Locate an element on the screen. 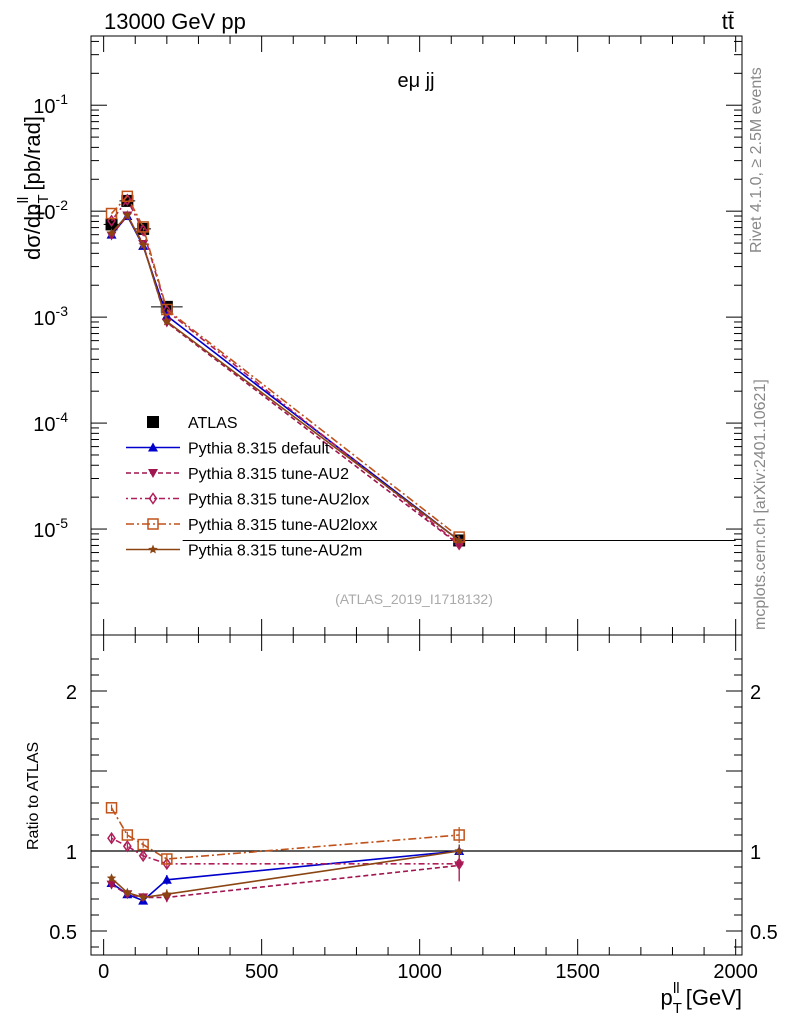  legend-entry-AU2lox: Pythia 8.315 tune-AU2lox is located at coordinates (247, 500).